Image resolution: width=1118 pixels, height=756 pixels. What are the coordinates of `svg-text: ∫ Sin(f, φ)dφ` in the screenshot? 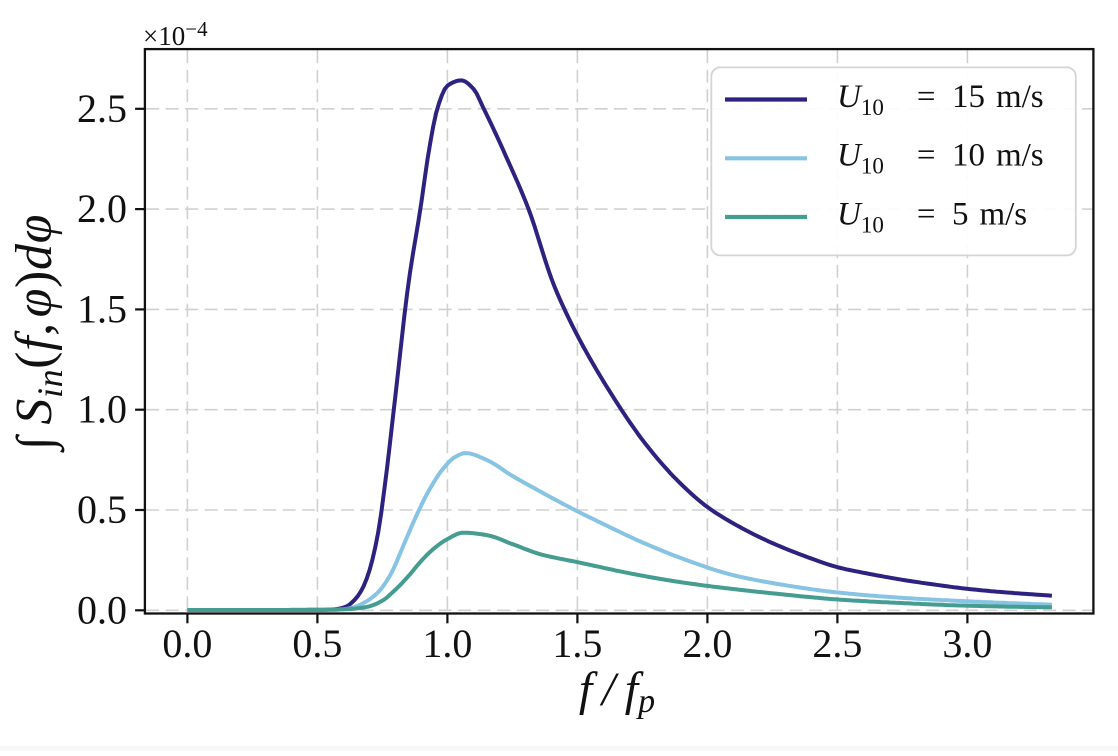 It's located at (38, 333).